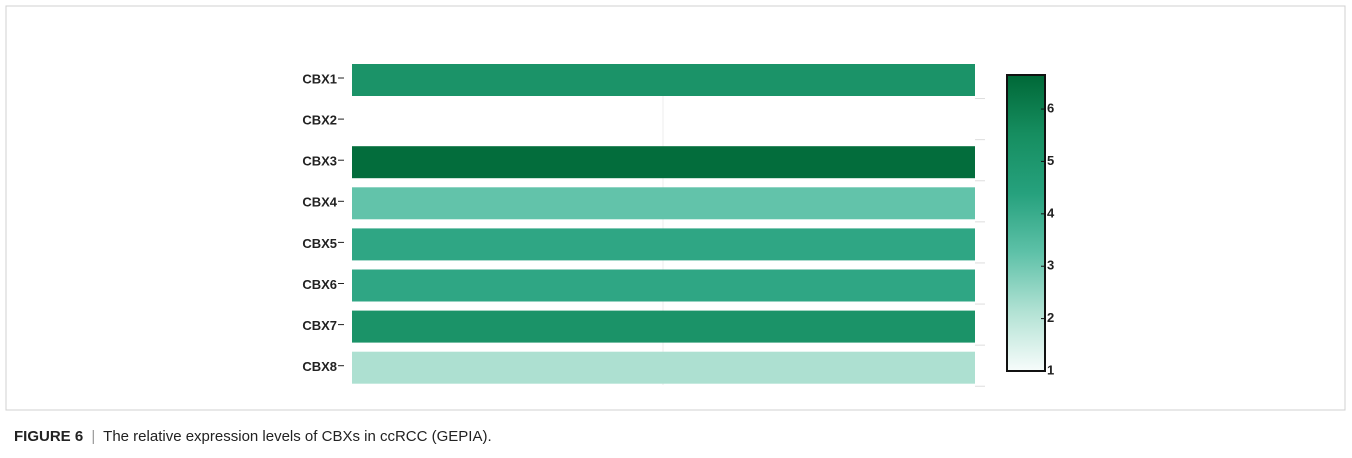  Describe the element at coordinates (1026, 223) in the screenshot. I see `colorbar` at that location.